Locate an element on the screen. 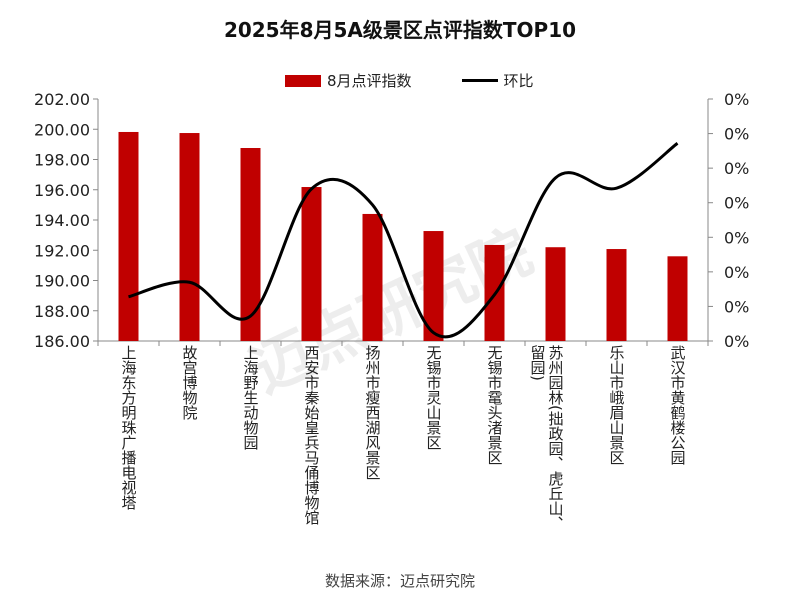  x-tick-label: 乐山市峨眉山景区 is located at coordinates (616, 405).